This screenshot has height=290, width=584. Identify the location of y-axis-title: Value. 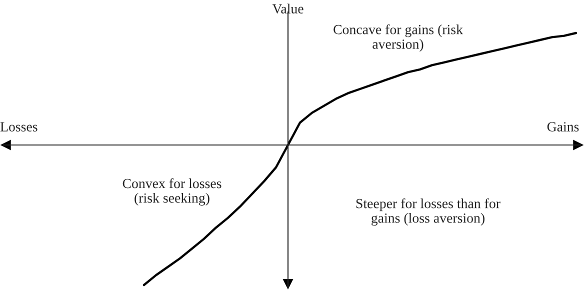
(288, 9).